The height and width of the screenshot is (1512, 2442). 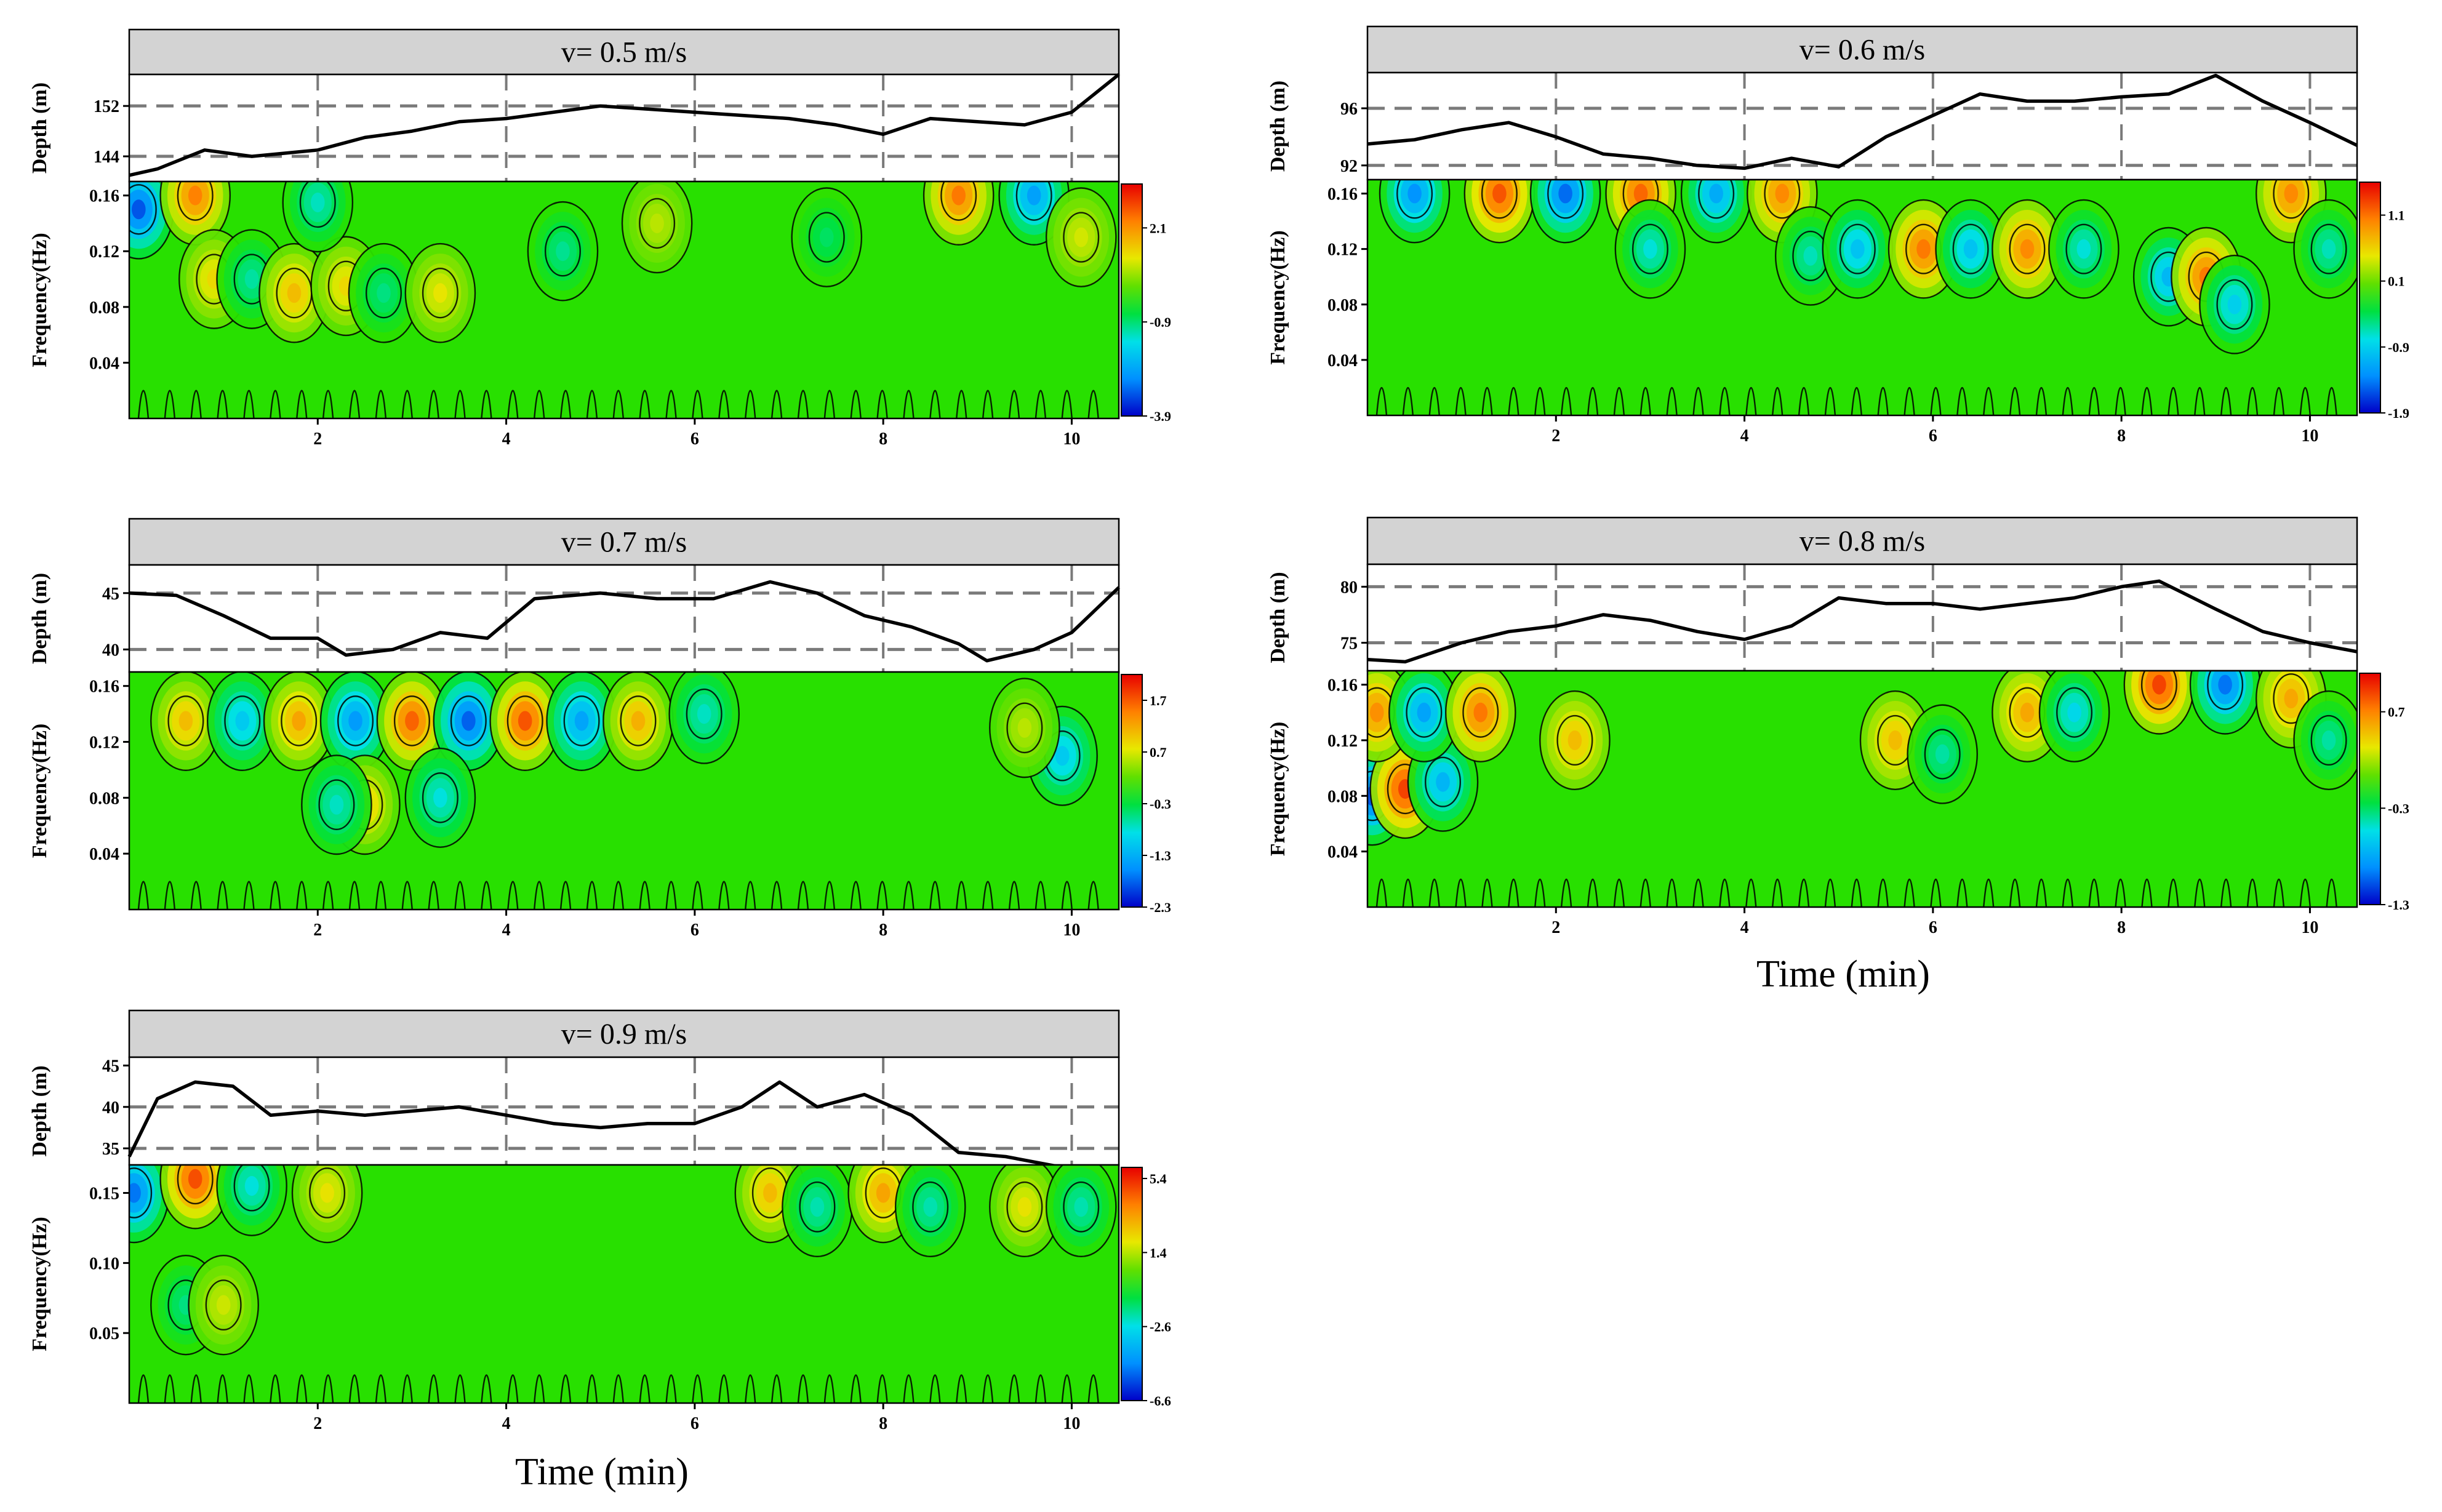 I want to click on freq-tick-label: 0.12, so click(x=104, y=743).